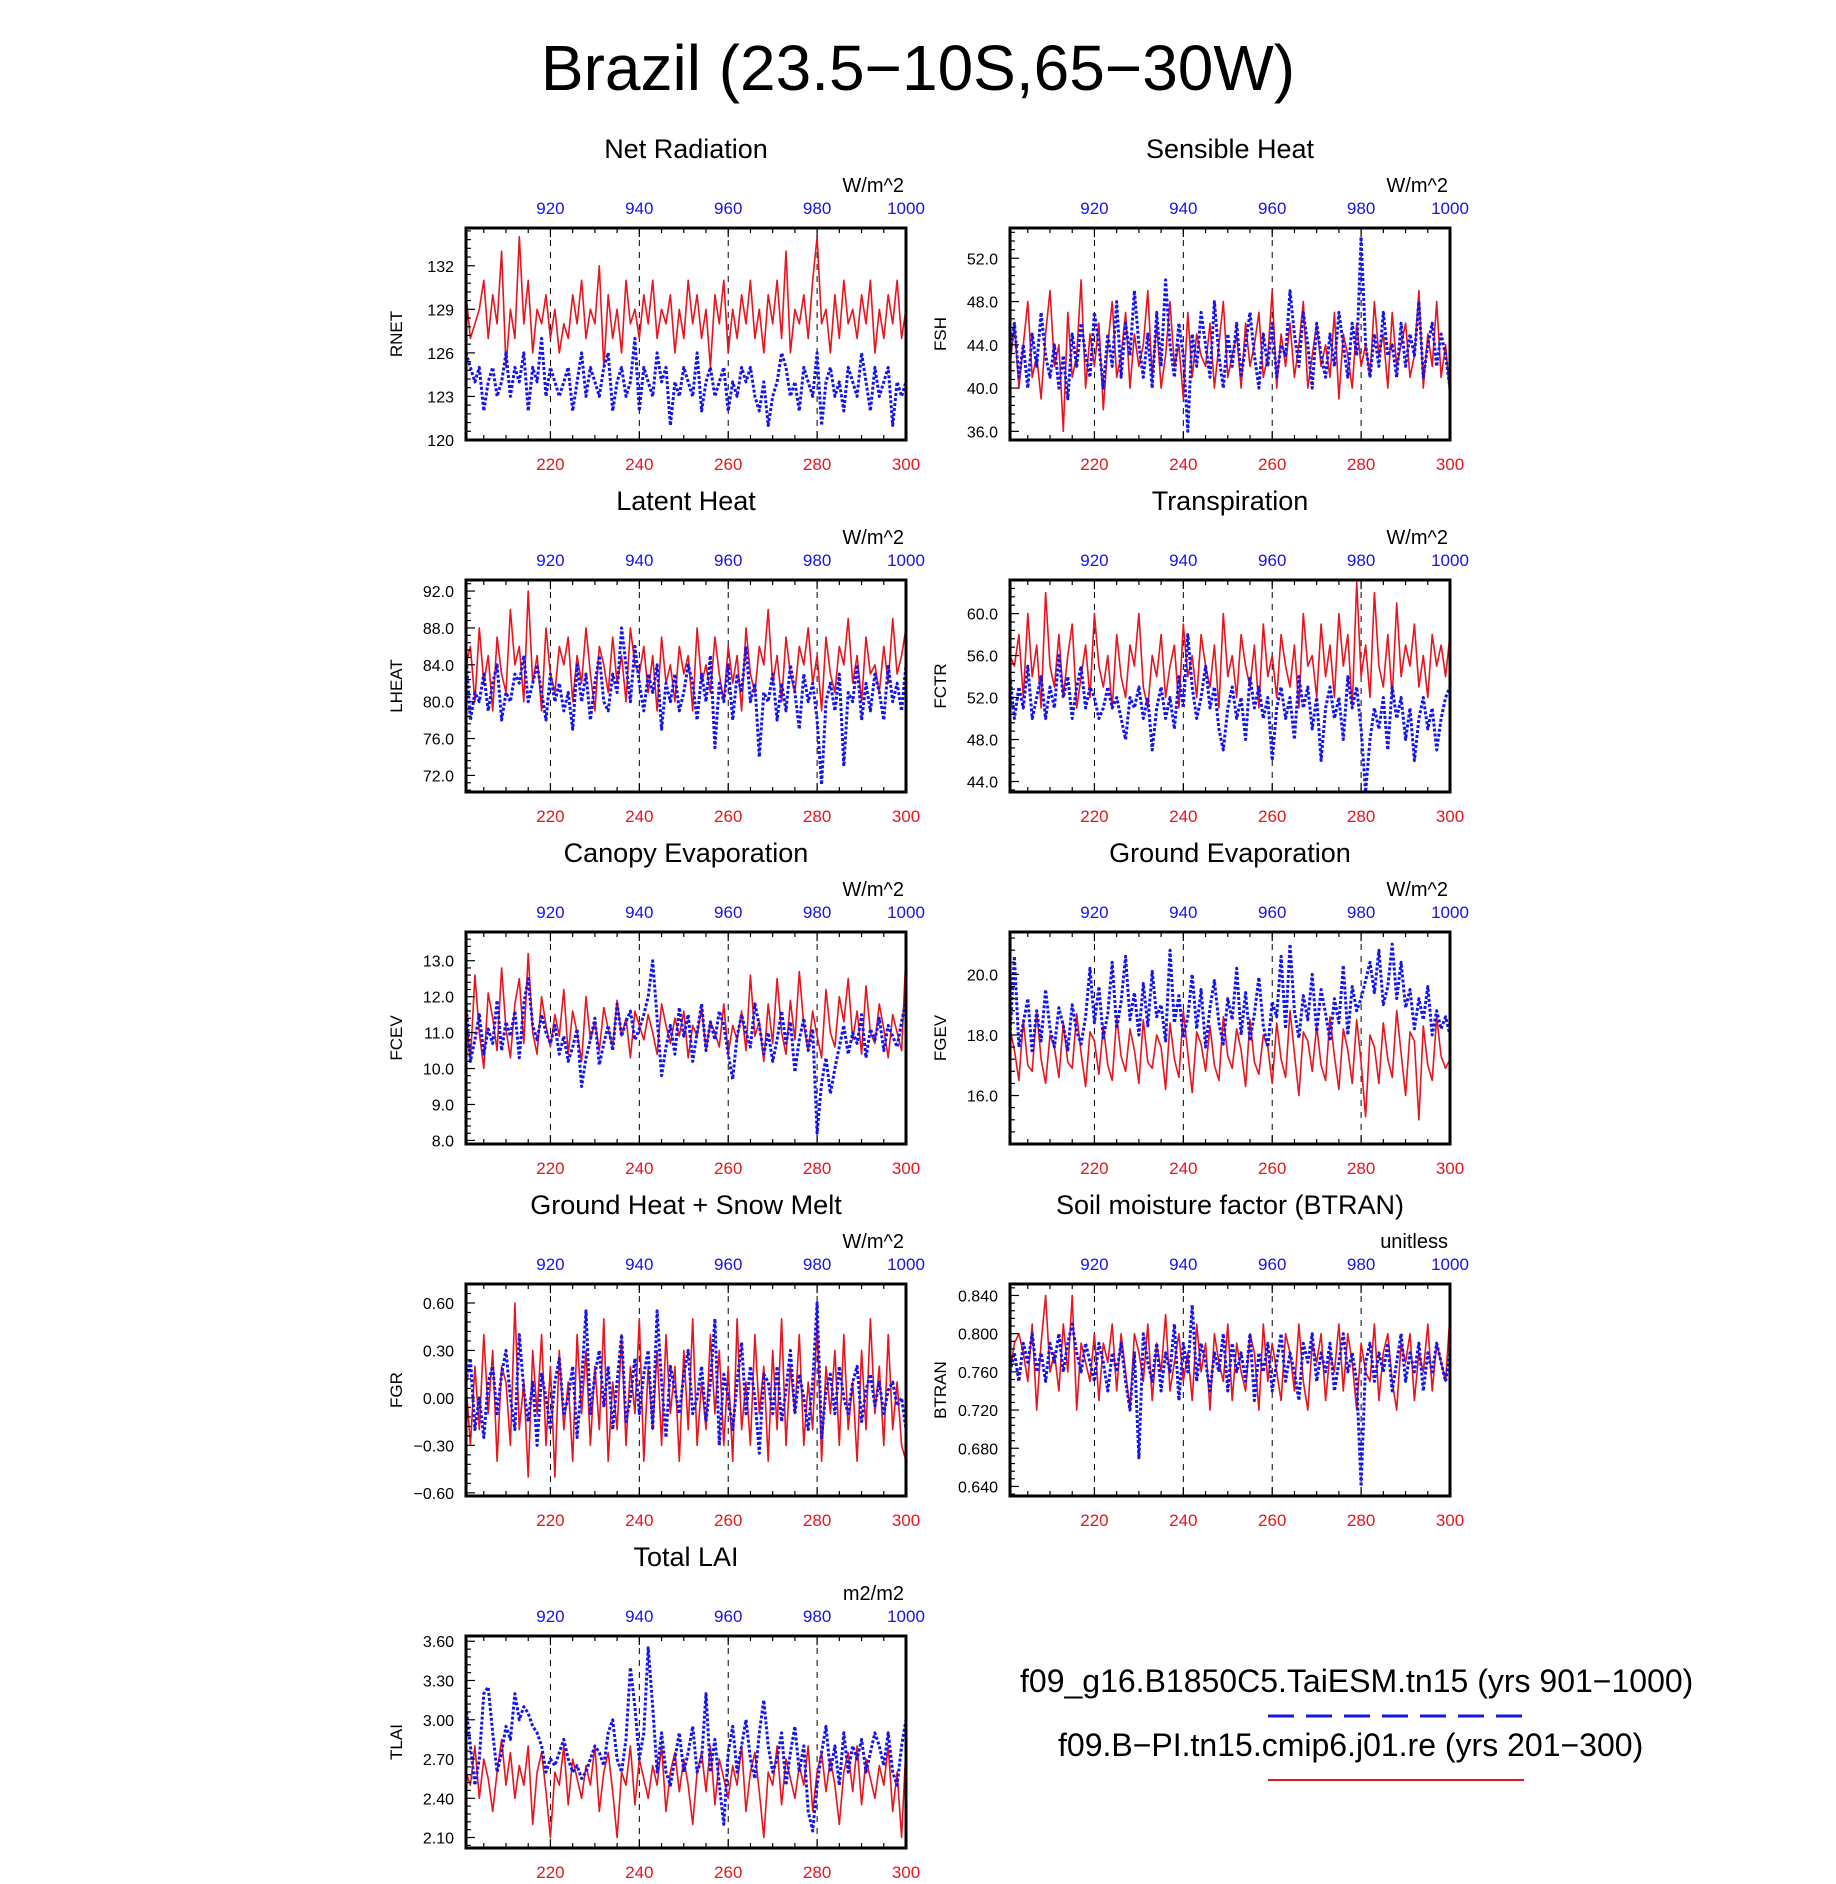 This screenshot has height=1884, width=1836. I want to click on y-tick-label: 13.0, so click(438, 962).